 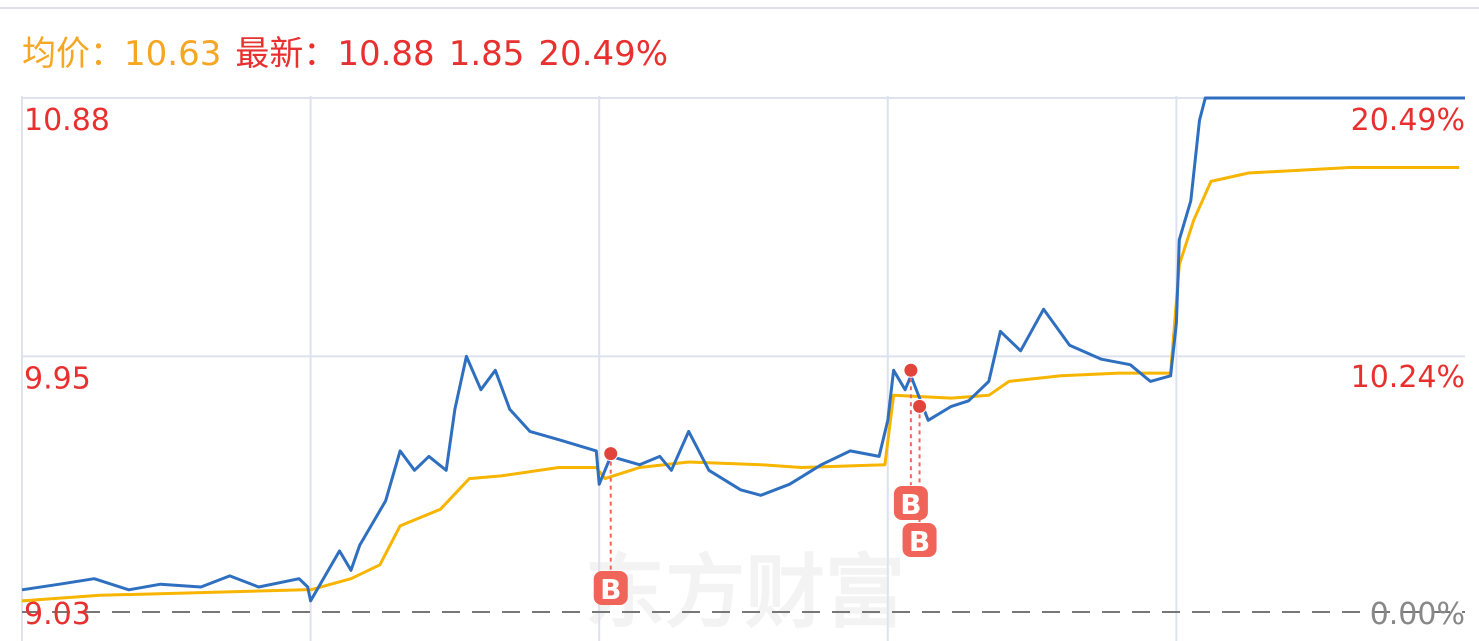 I want to click on watermark: 东方财富, so click(x=745, y=592).